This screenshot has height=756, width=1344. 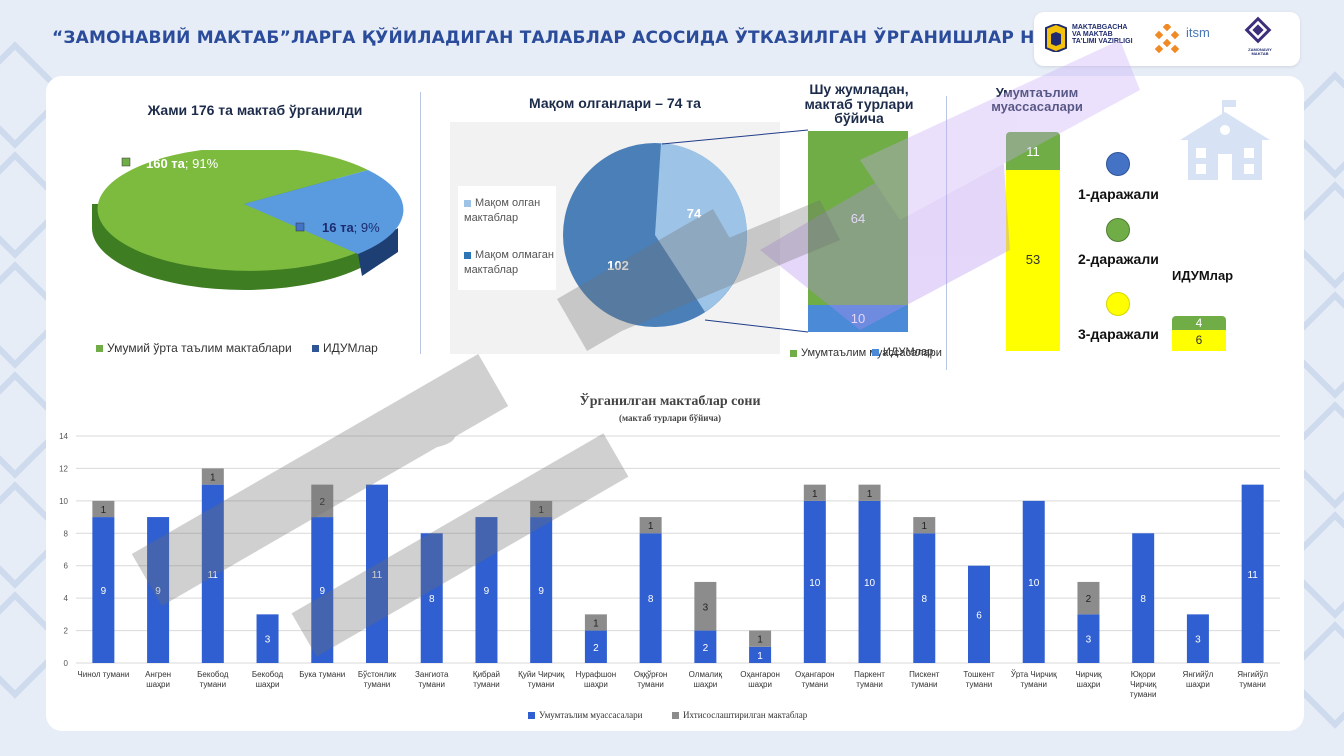 What do you see at coordinates (66, 533) in the screenshot?
I see `y-tick-label: 8` at bounding box center [66, 533].